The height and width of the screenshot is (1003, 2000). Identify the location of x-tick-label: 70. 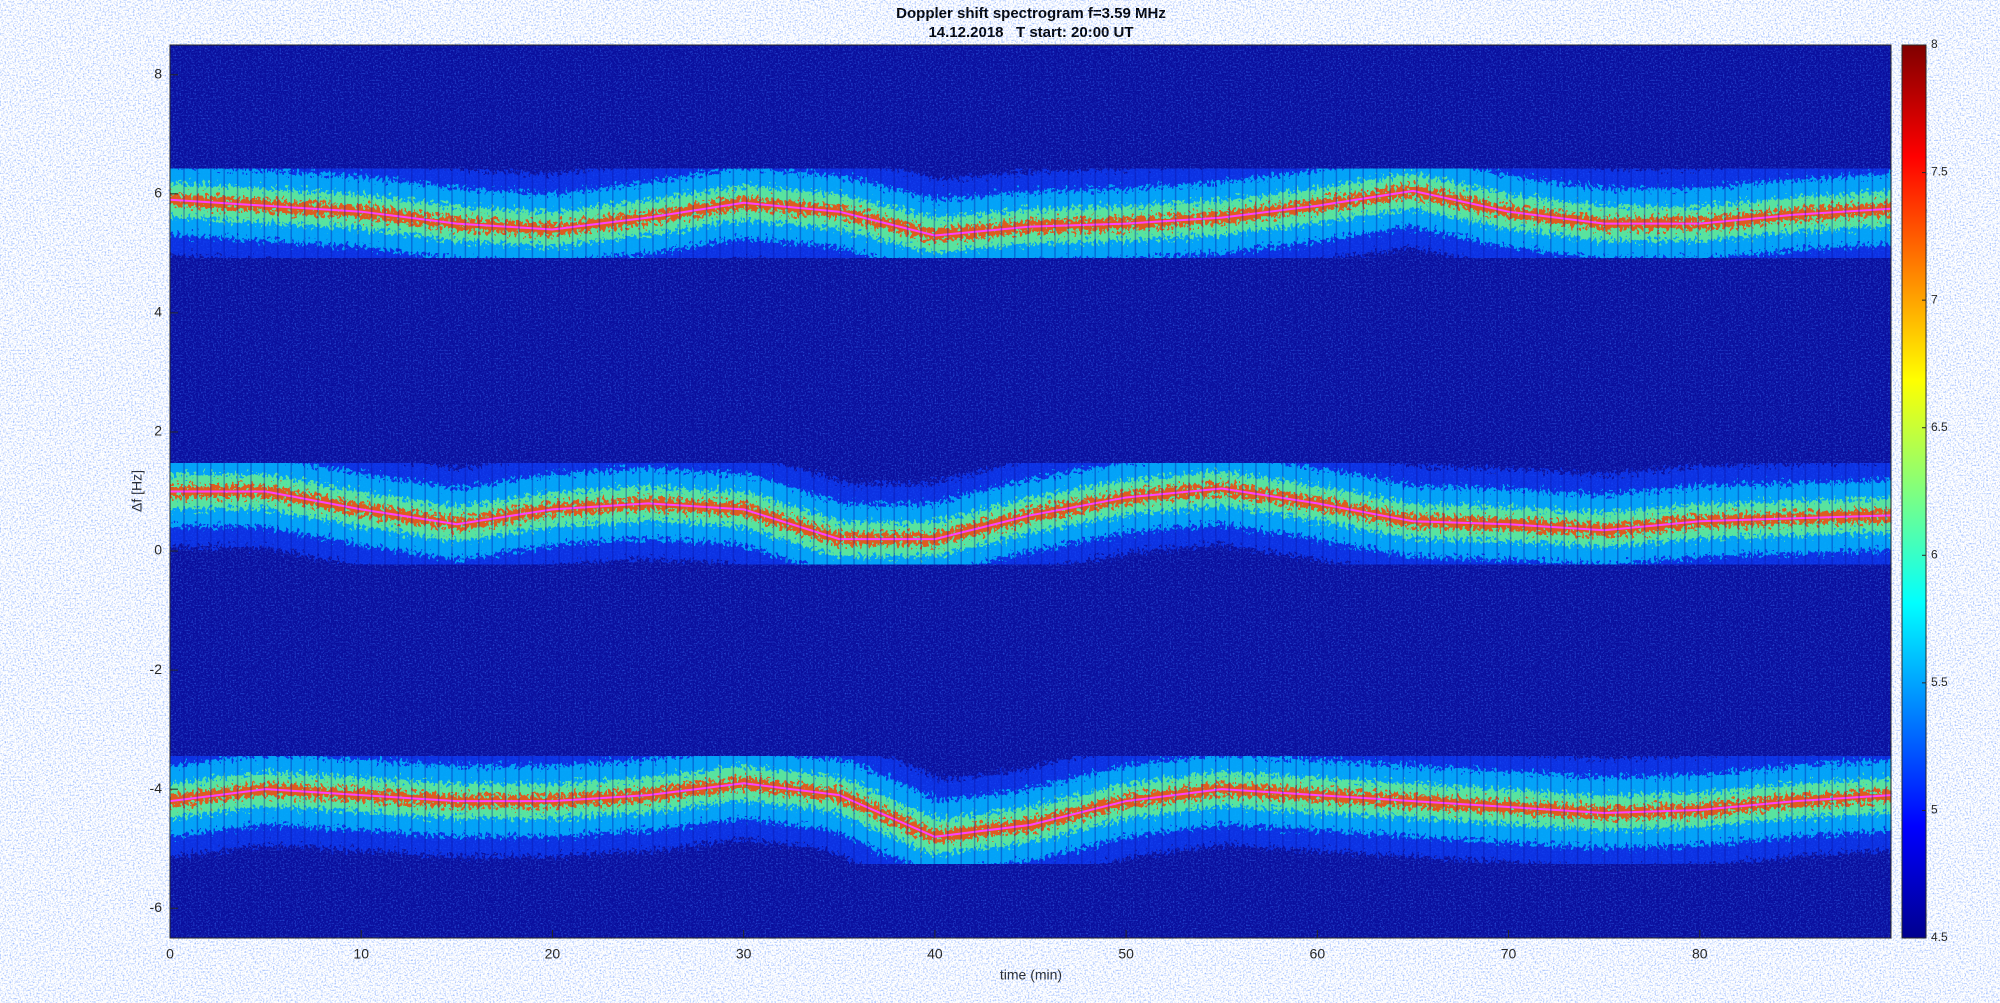
(1509, 954).